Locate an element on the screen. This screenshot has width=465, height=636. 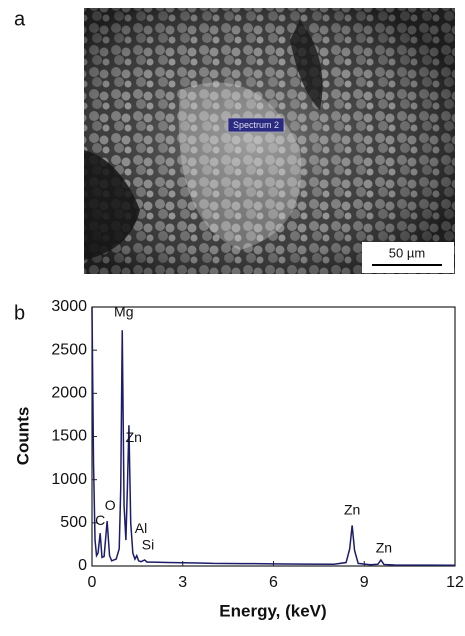
panel-label: b is located at coordinates (19, 313).